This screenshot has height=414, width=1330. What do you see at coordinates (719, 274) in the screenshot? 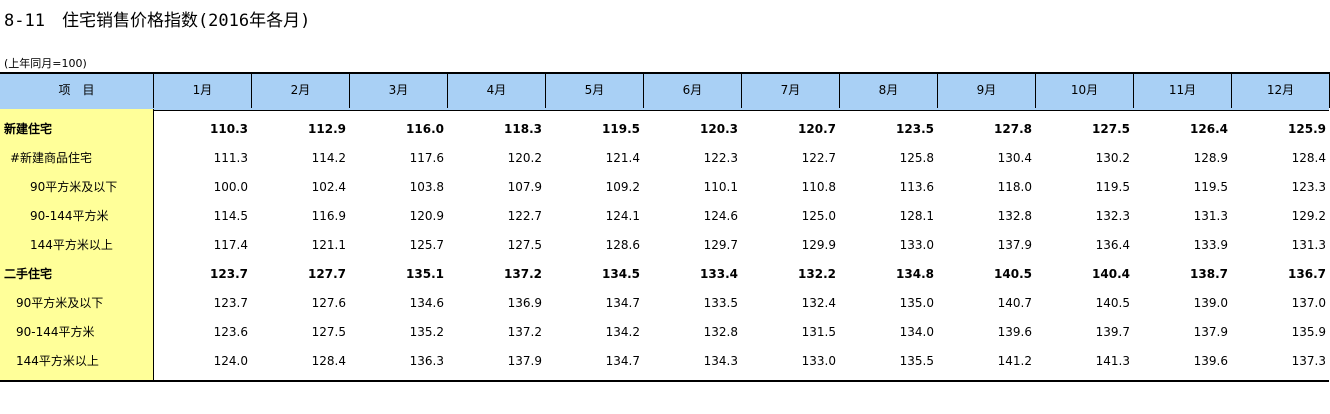
I see `value-cell: 133.4` at bounding box center [719, 274].